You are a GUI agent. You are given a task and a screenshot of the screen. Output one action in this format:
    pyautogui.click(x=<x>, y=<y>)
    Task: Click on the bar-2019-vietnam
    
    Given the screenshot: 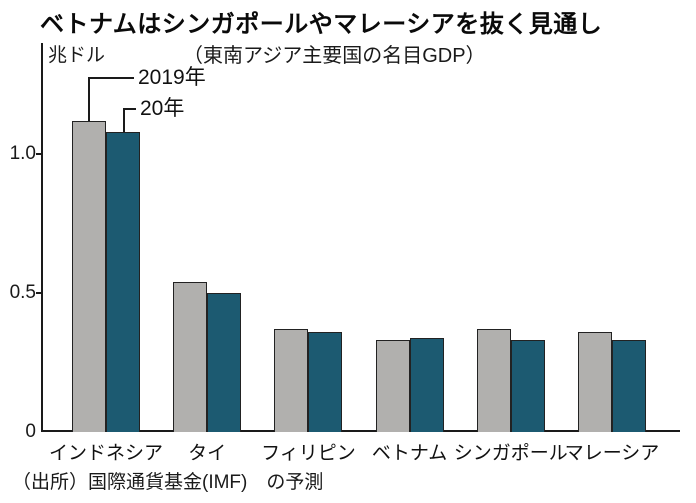 What is the action you would take?
    pyautogui.click(x=392, y=386)
    